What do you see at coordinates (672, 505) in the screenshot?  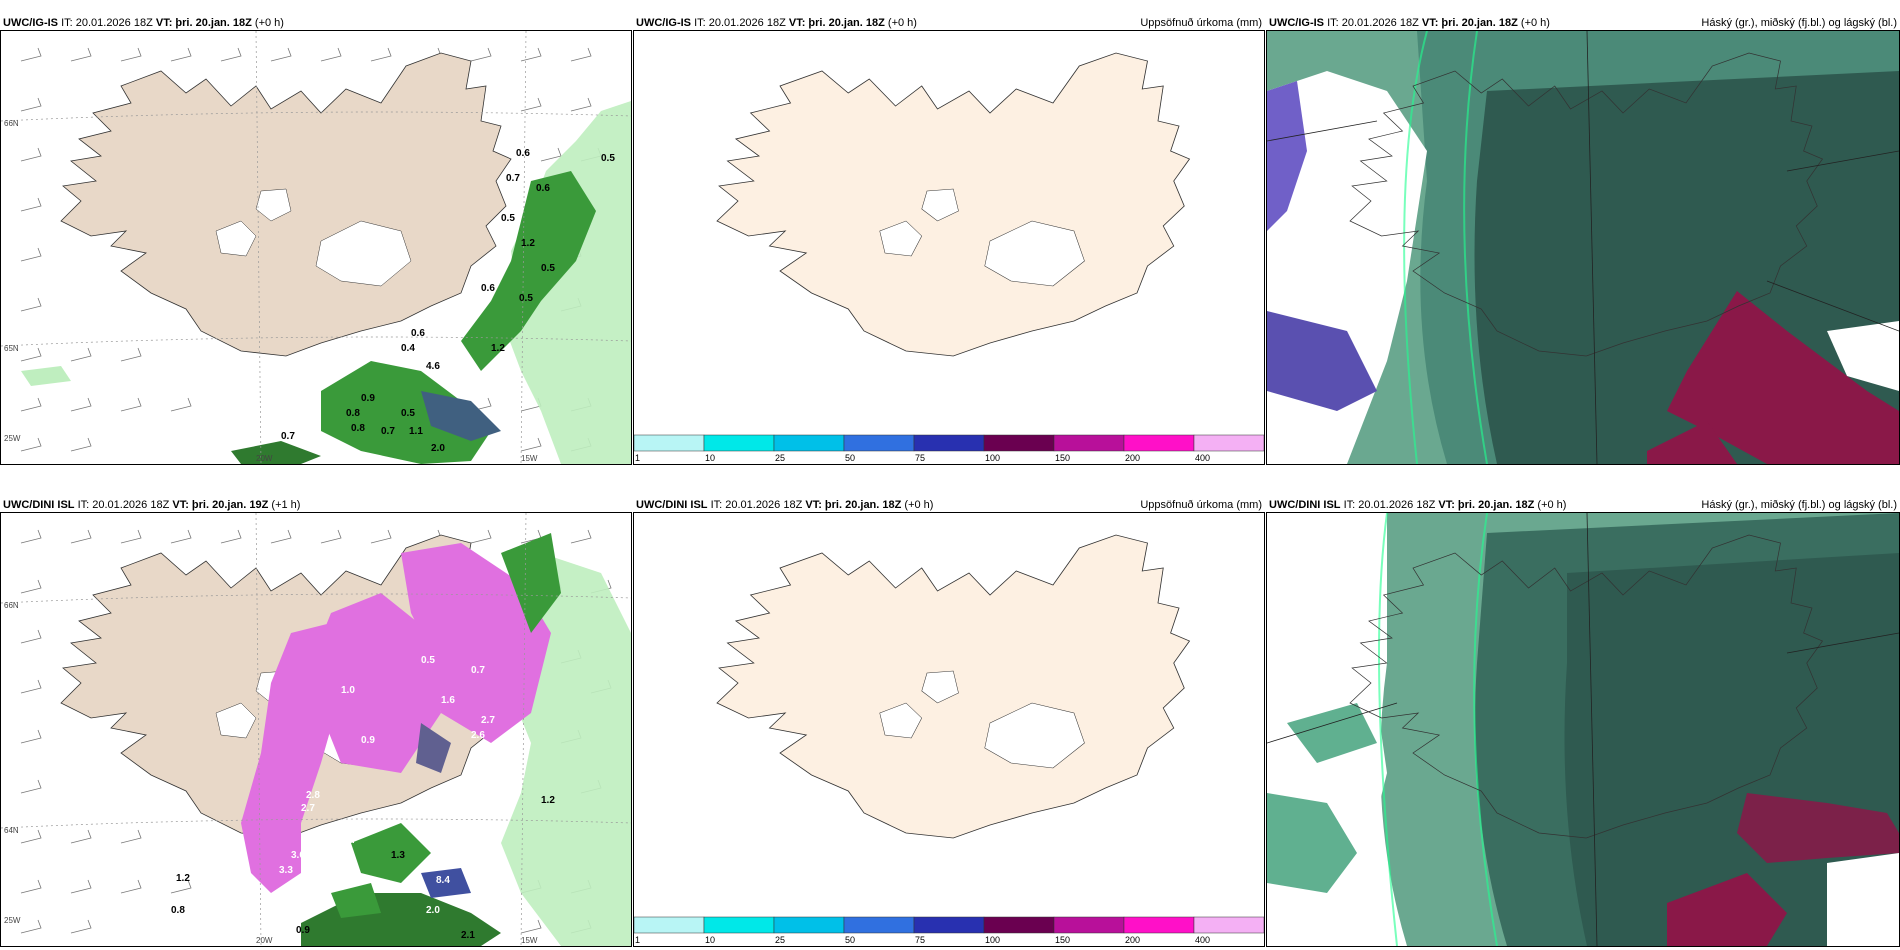 I see `model-name: UWC/DINI ISL` at bounding box center [672, 505].